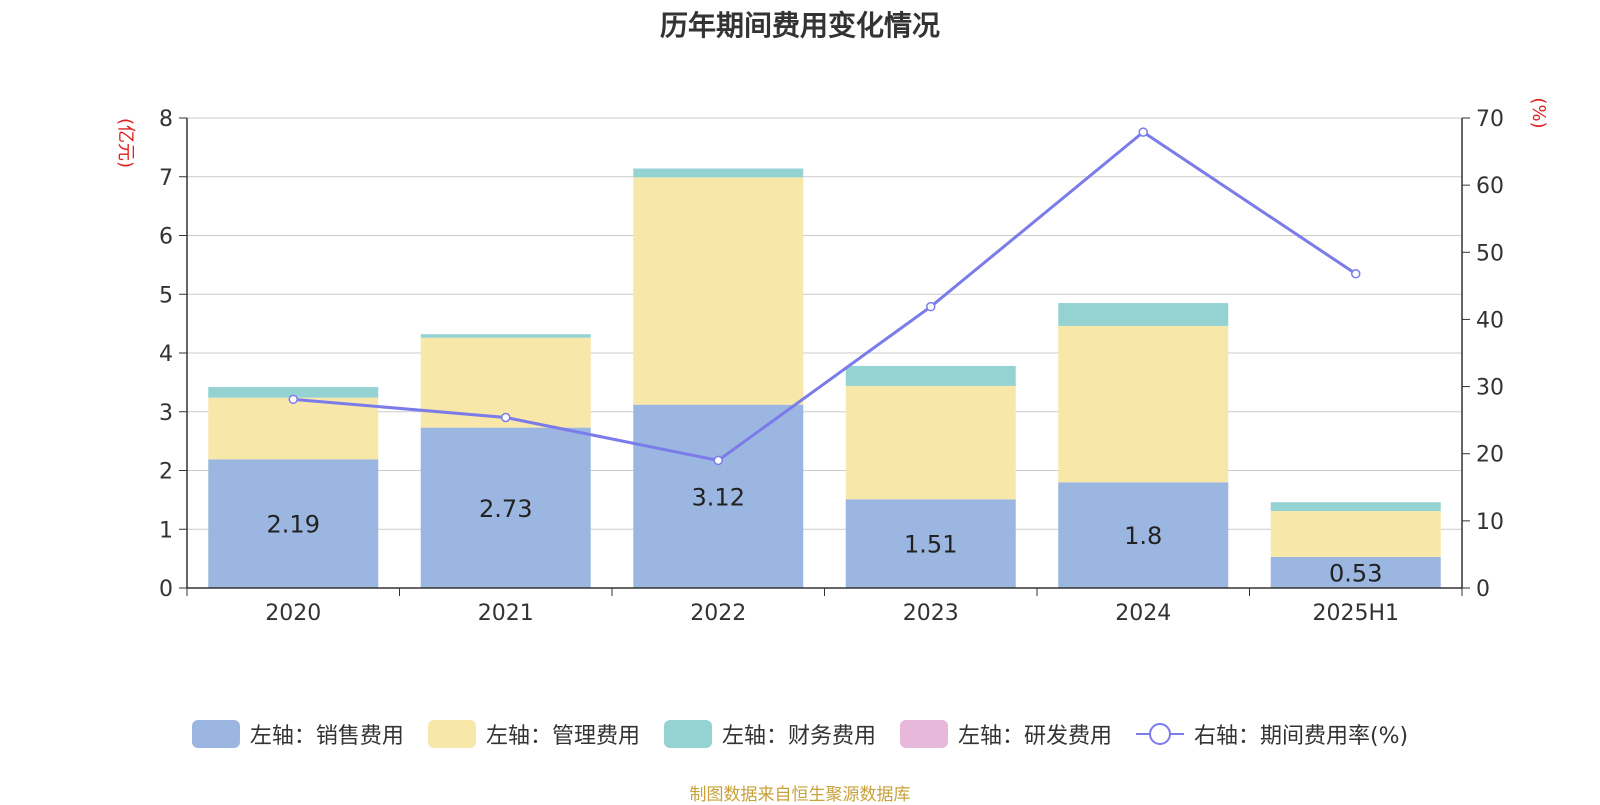  What do you see at coordinates (166, 472) in the screenshot?
I see `left-axis-tick-label: 2` at bounding box center [166, 472].